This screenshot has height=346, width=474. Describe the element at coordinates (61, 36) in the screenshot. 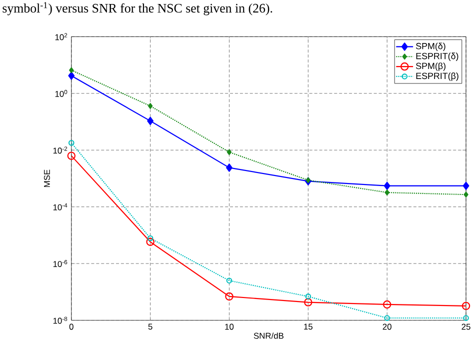

I see `y-tick-label: 10$^{2}$` at that location.